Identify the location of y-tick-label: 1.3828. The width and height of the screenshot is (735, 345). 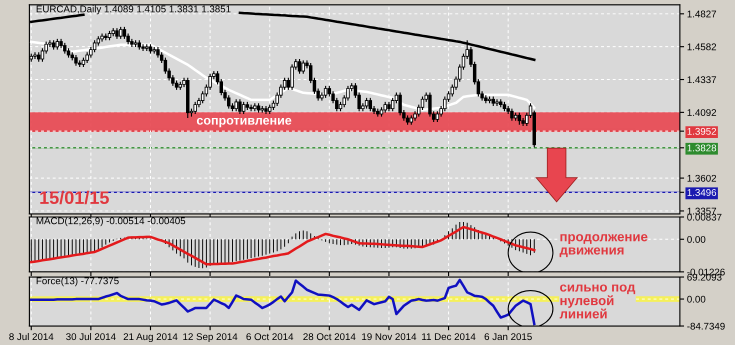
(702, 148).